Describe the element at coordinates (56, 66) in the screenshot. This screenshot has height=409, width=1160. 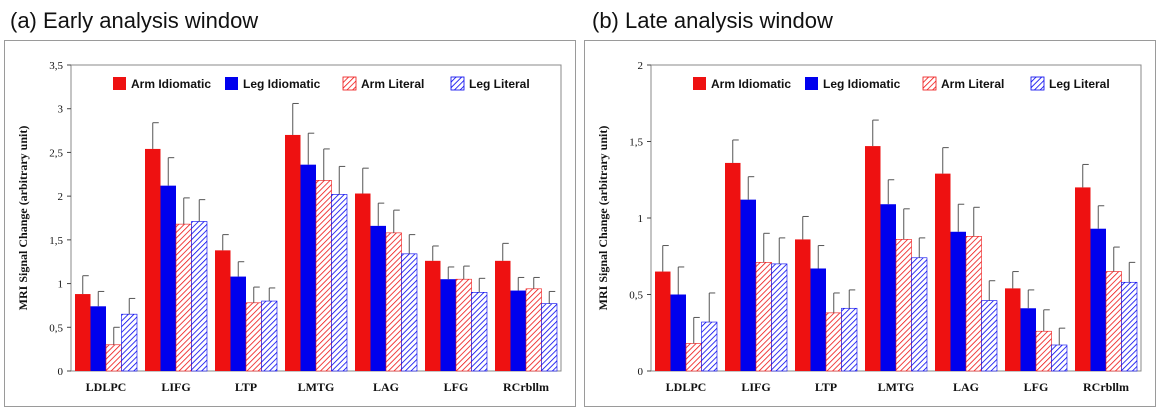
I see `y-tick-label: 3,5` at that location.